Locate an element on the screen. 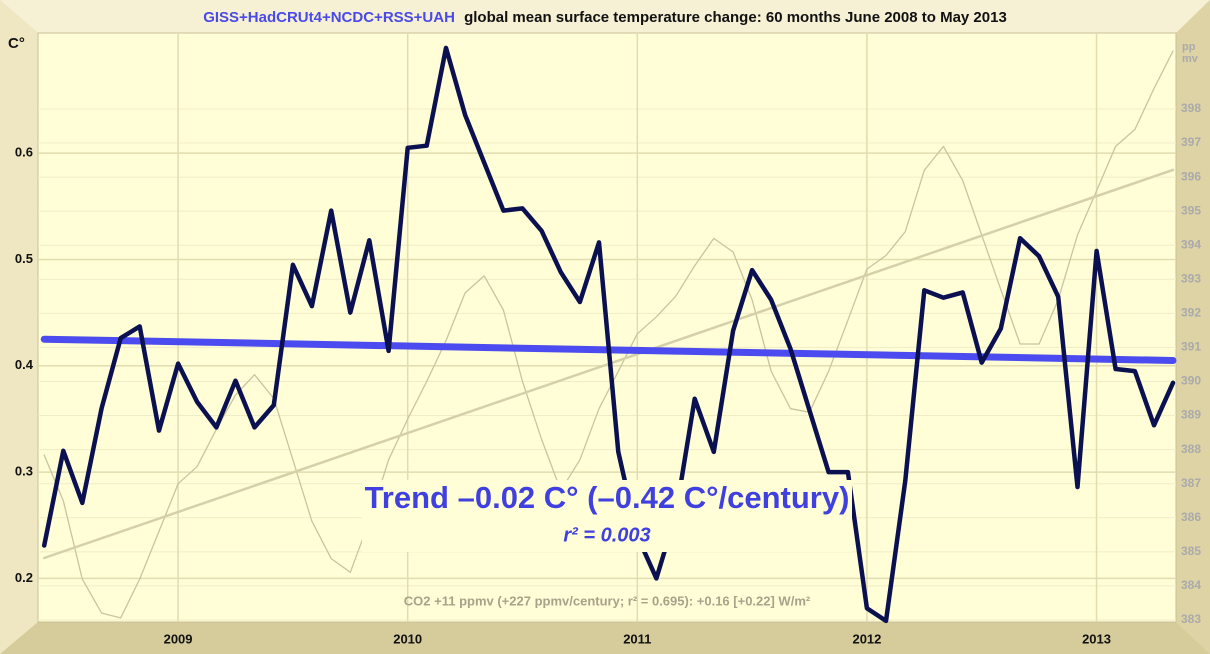  y2-axis-label: mv is located at coordinates (1190, 59).